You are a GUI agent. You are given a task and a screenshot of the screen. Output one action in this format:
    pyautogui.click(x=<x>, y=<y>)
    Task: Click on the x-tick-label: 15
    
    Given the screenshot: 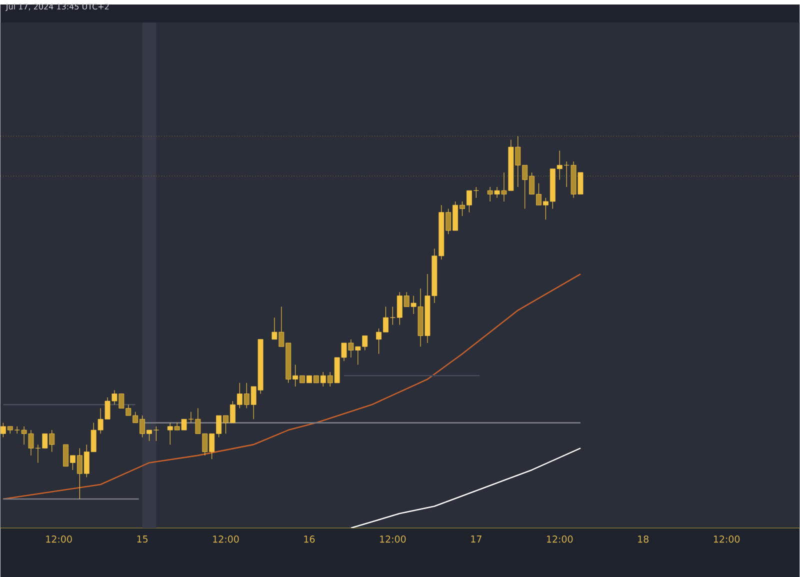 What is the action you would take?
    pyautogui.click(x=142, y=539)
    